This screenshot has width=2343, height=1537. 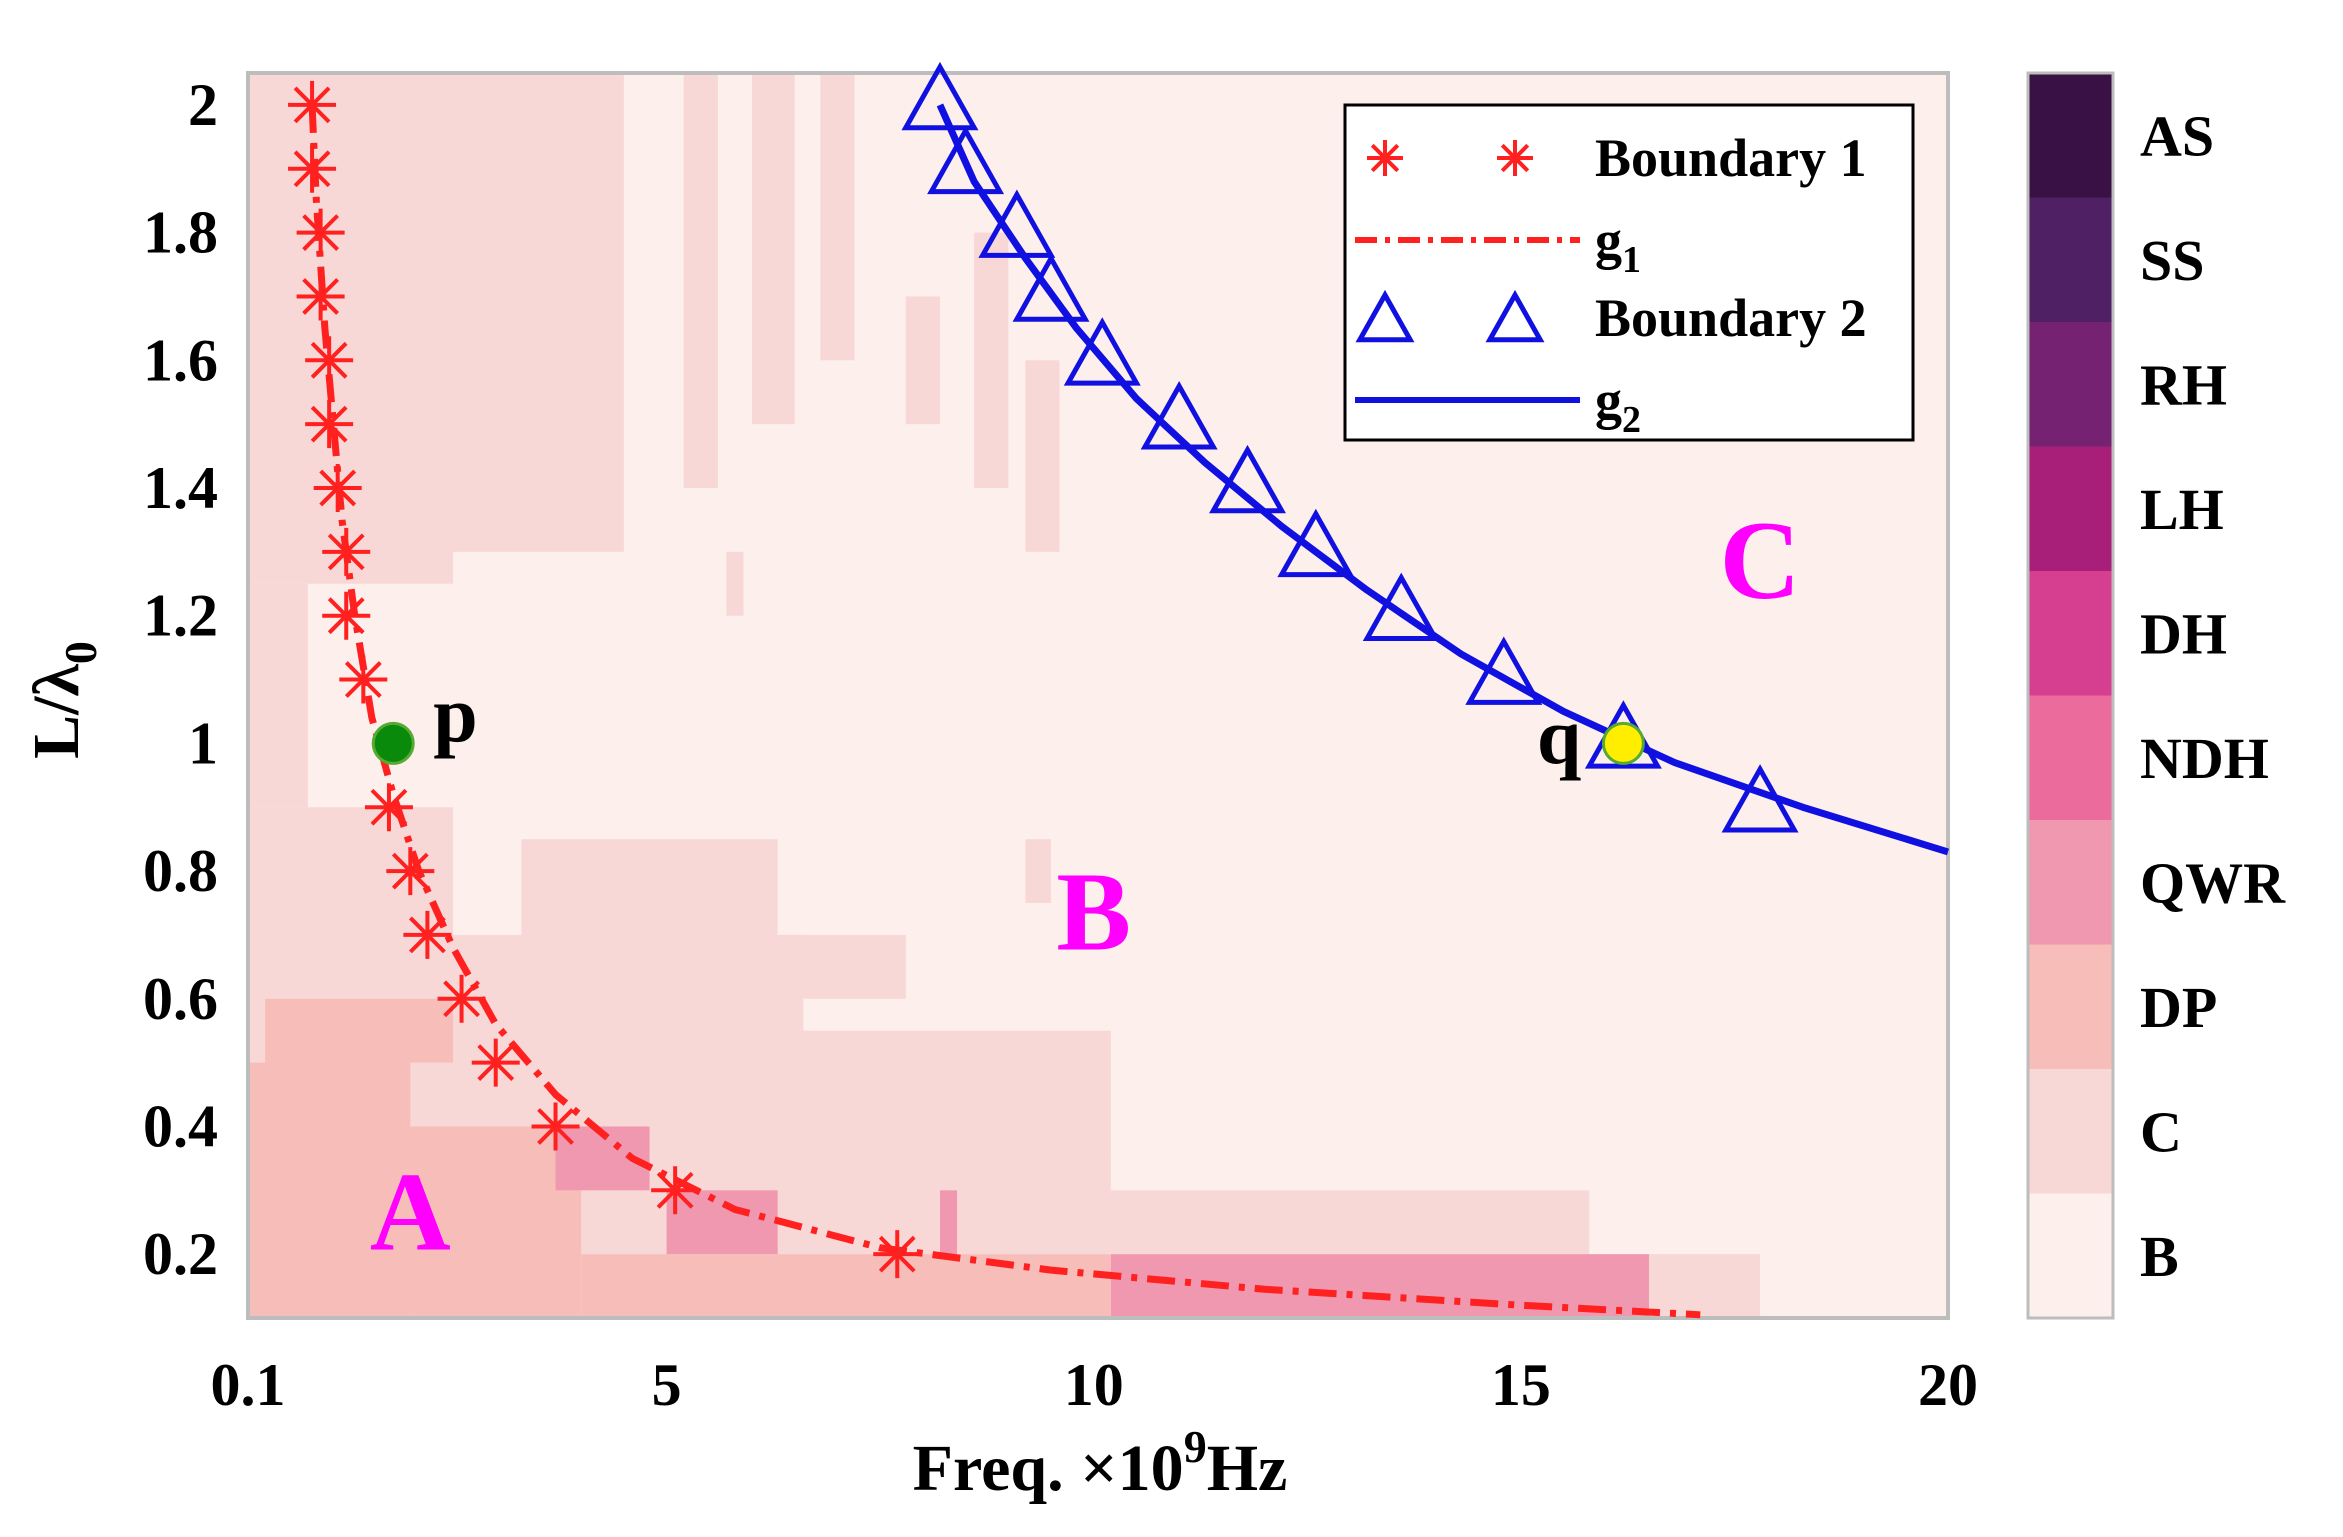 I want to click on legend-box, so click(x=1629, y=272).